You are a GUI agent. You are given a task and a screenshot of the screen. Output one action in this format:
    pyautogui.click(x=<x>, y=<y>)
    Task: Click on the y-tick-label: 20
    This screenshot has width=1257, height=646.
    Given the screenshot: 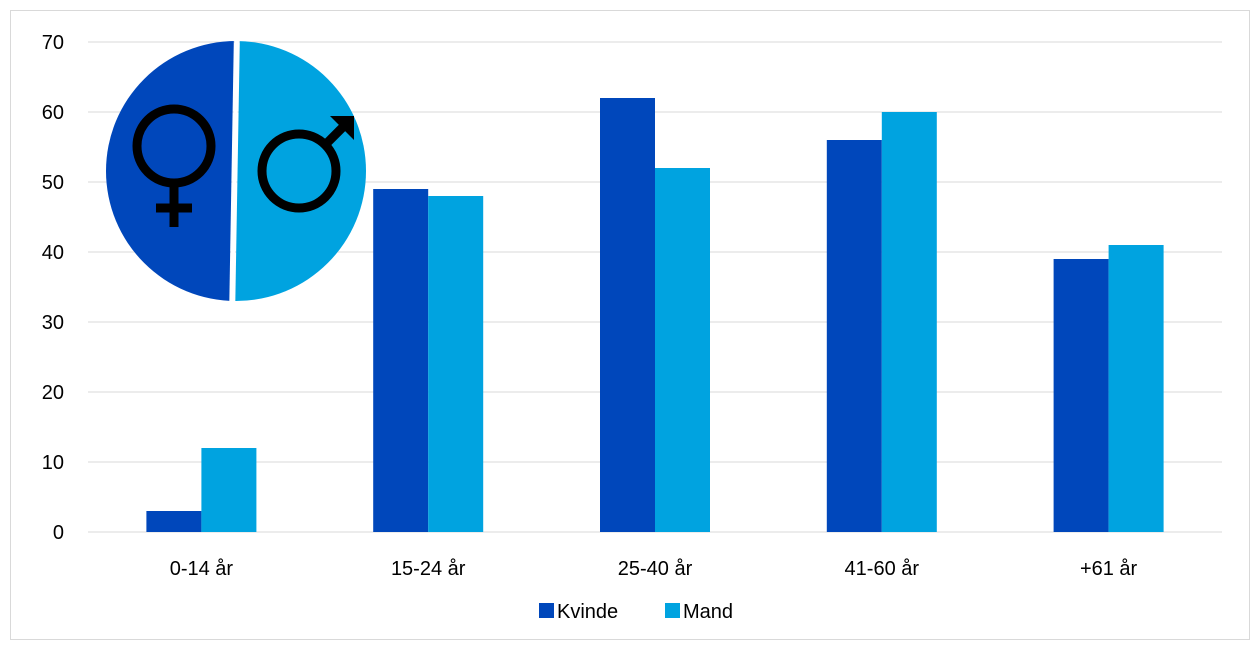 What is the action you would take?
    pyautogui.click(x=53, y=393)
    